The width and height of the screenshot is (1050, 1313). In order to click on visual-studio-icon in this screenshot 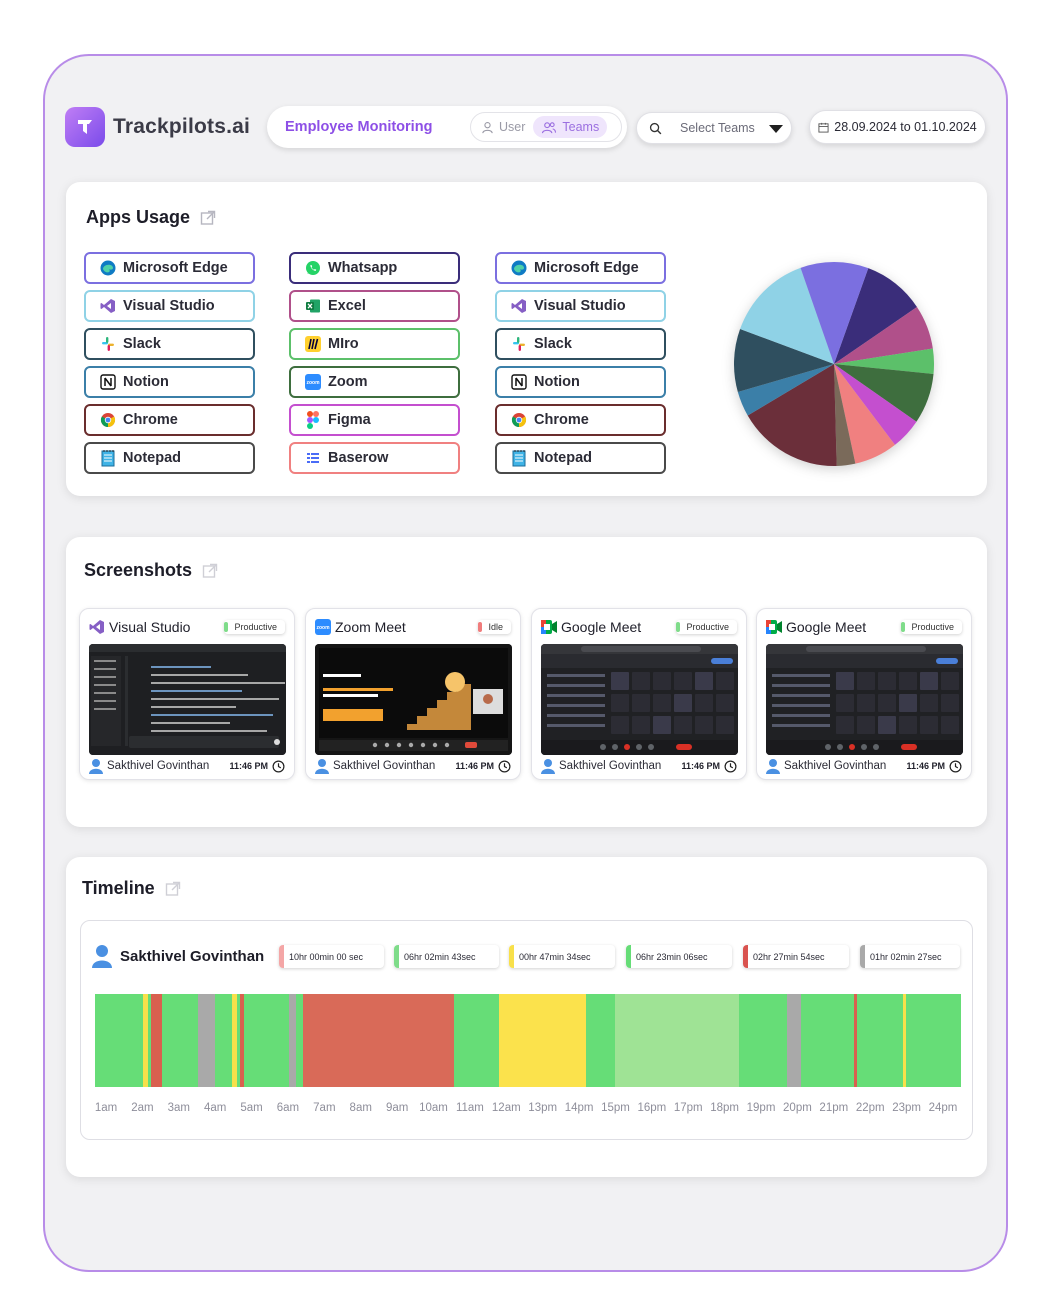, I will do `click(519, 306)`.